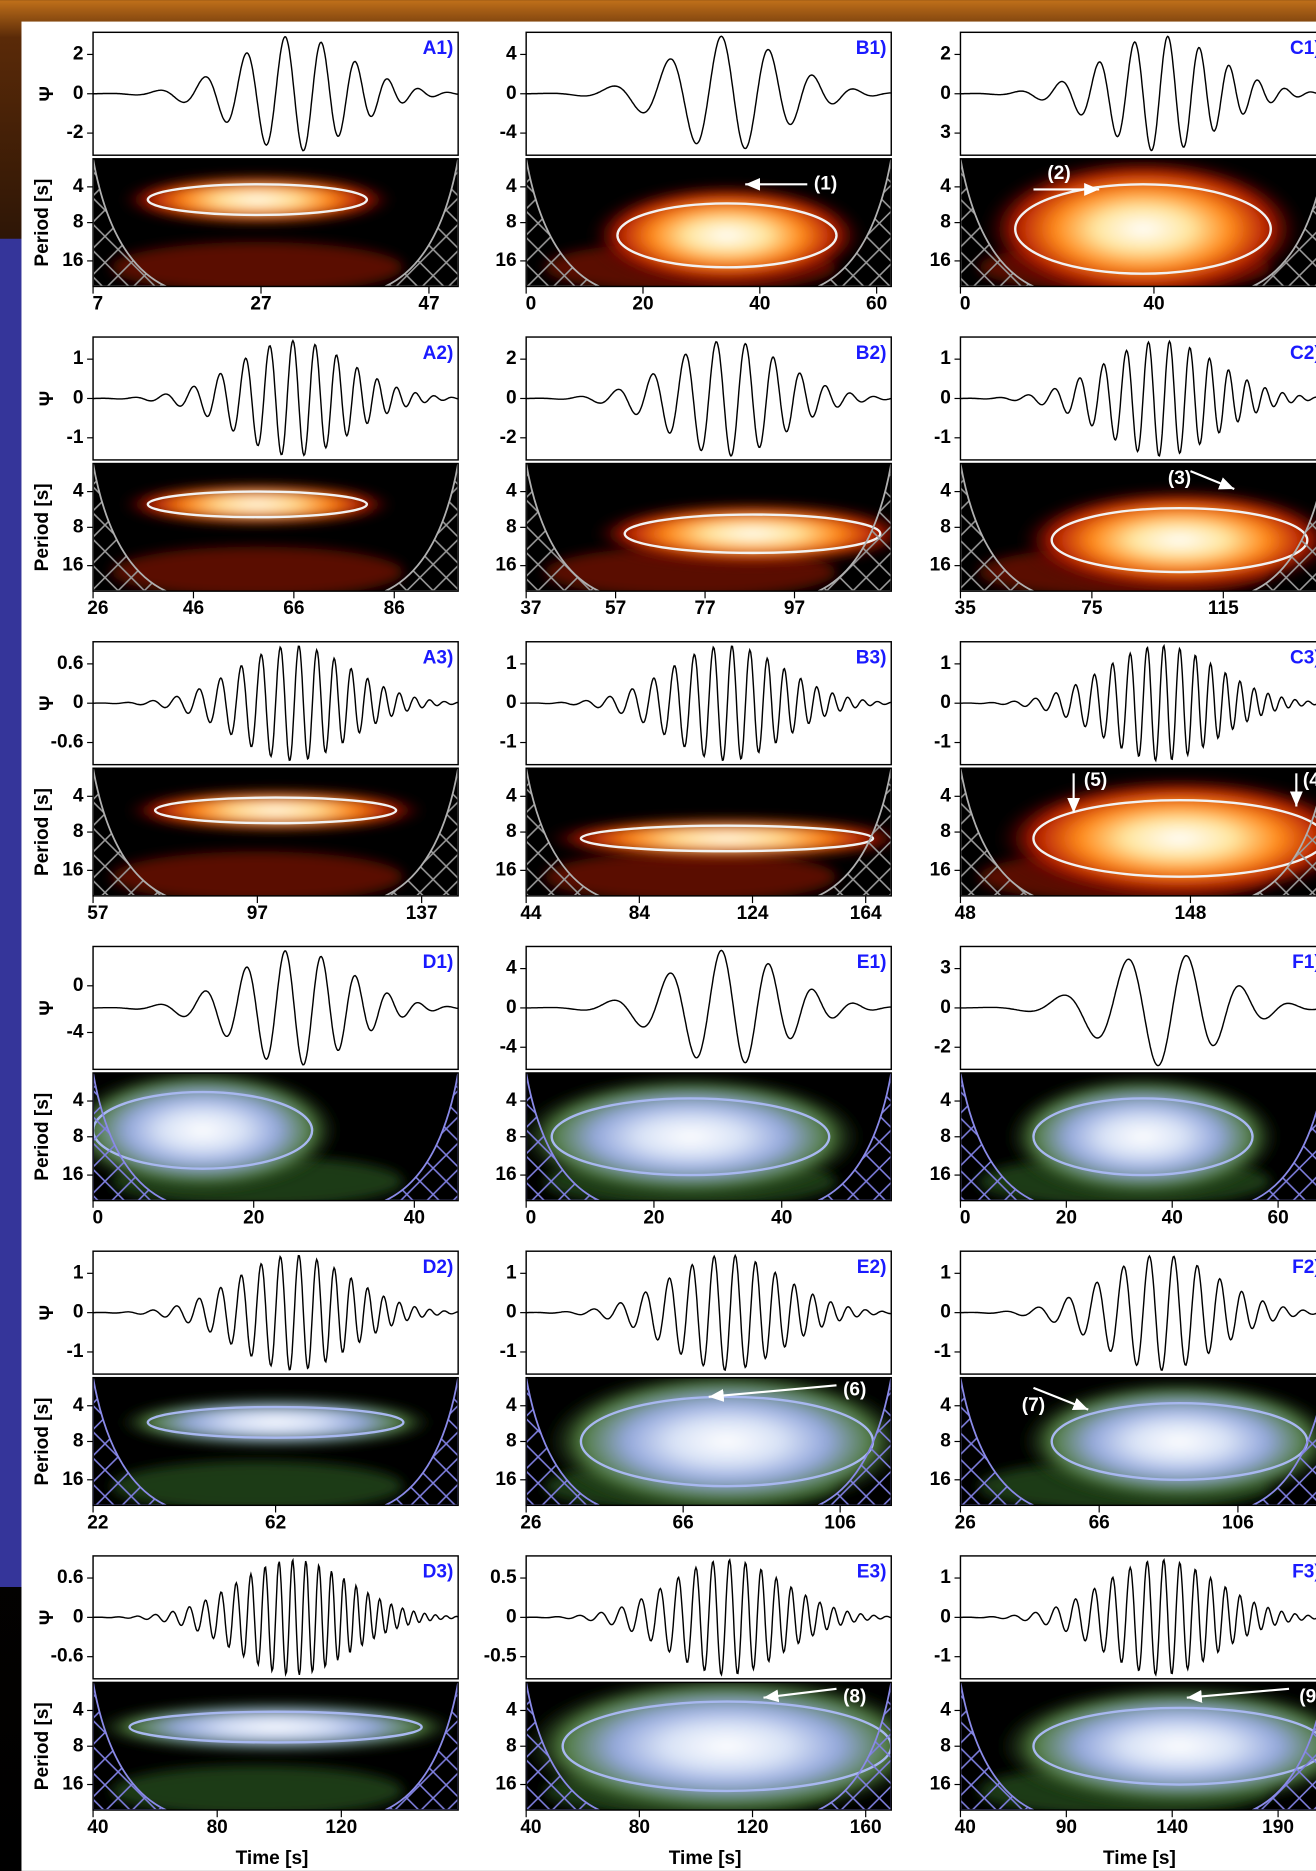 The image size is (1316, 1871). Describe the element at coordinates (257, 913) in the screenshot. I see `time-tick-label: 97` at that location.